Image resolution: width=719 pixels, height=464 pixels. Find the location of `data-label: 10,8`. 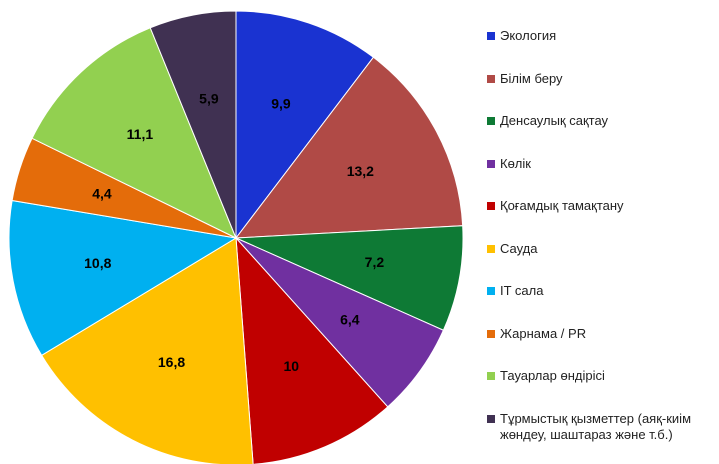

data-label: 10,8 is located at coordinates (97, 263).